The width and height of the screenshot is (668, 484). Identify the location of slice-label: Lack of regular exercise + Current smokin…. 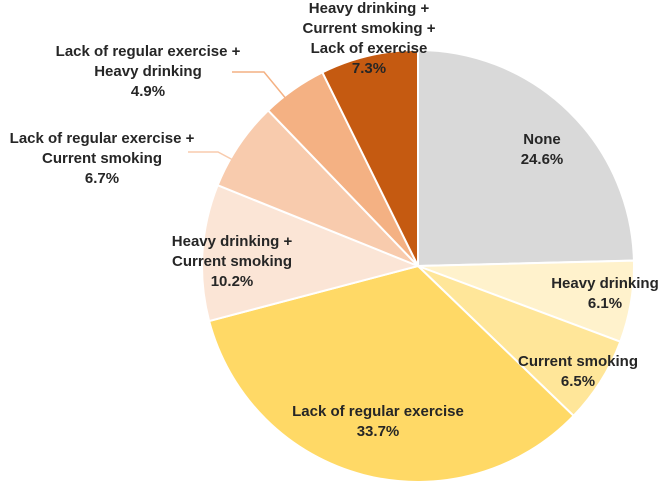
(102, 158).